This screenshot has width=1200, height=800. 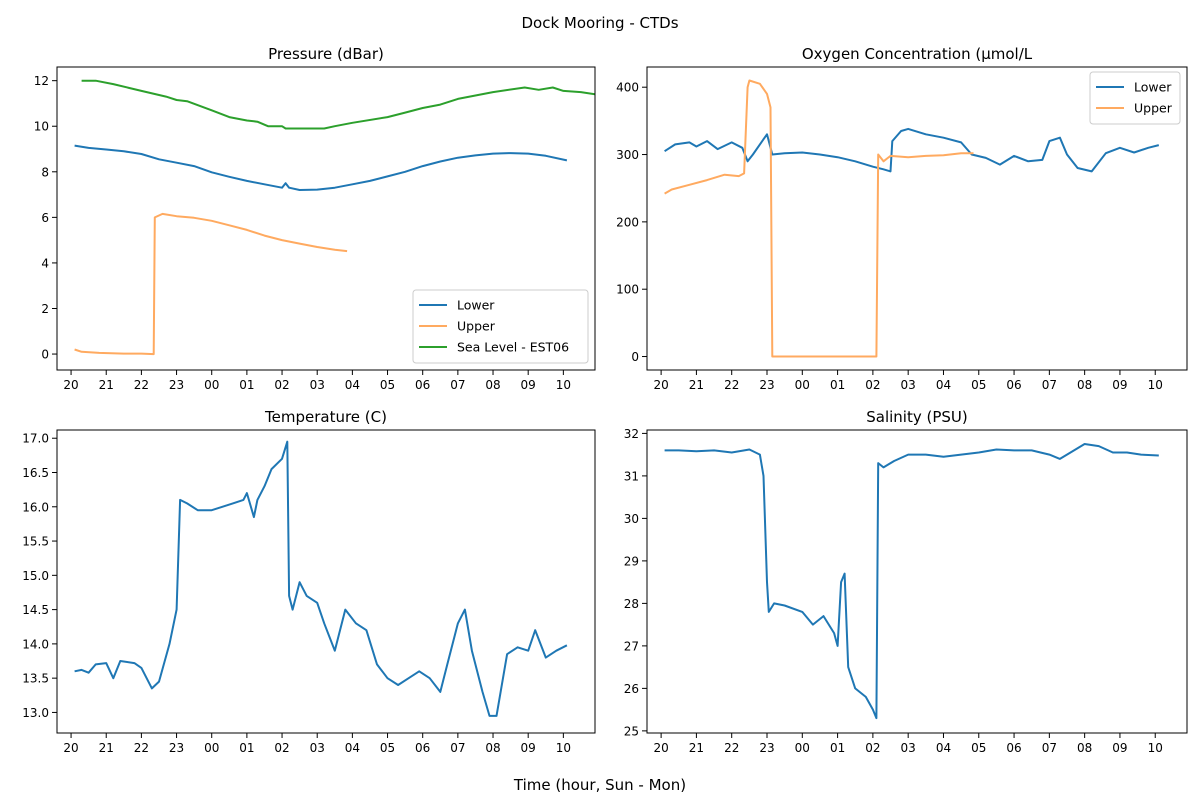 What do you see at coordinates (631, 689) in the screenshot?
I see `y-tick-label: 26` at bounding box center [631, 689].